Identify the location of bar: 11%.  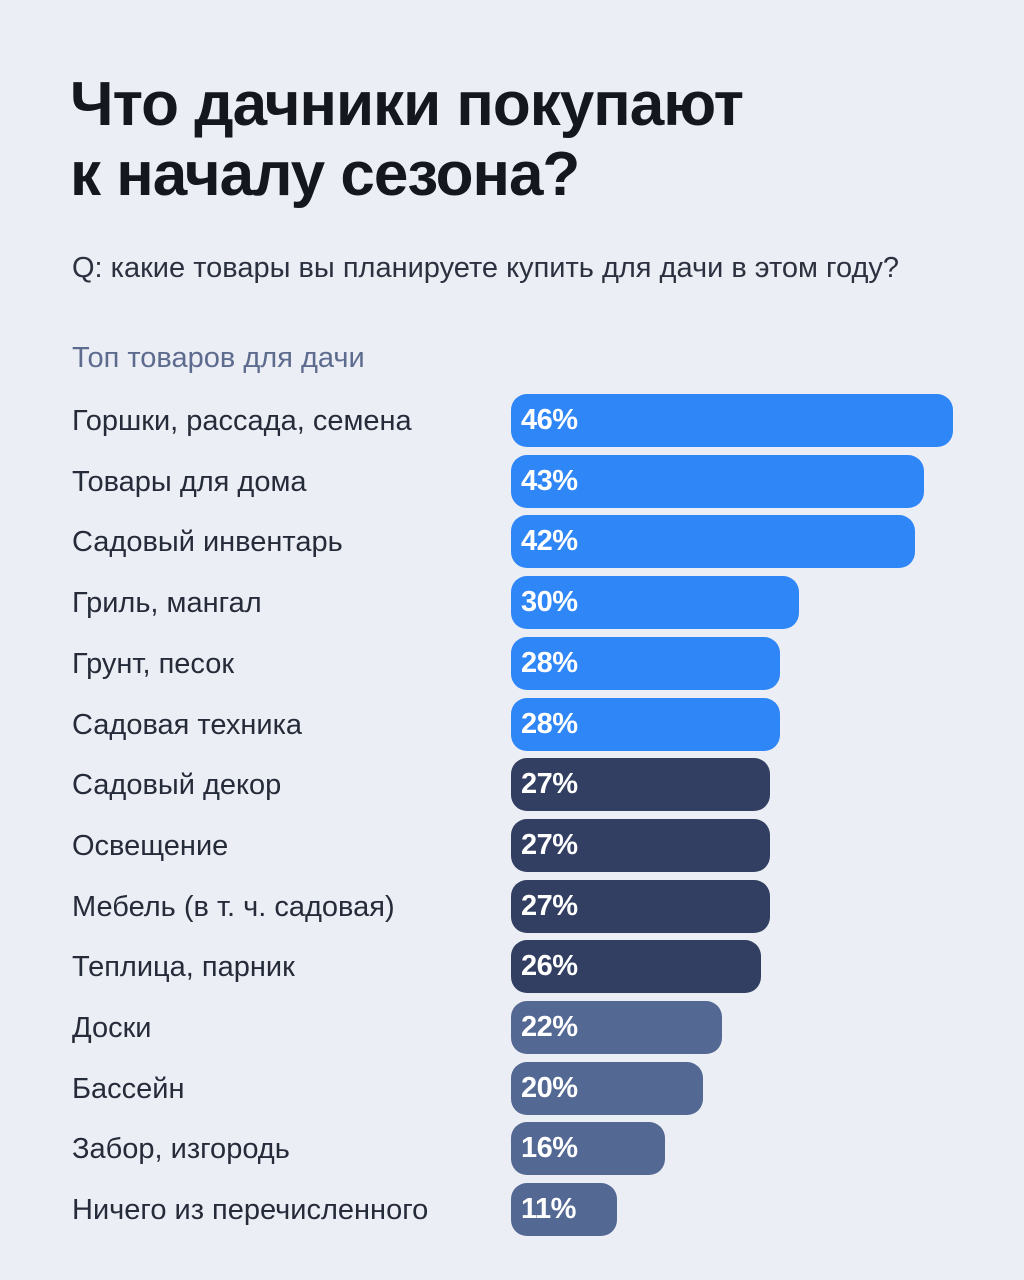
(564, 1210).